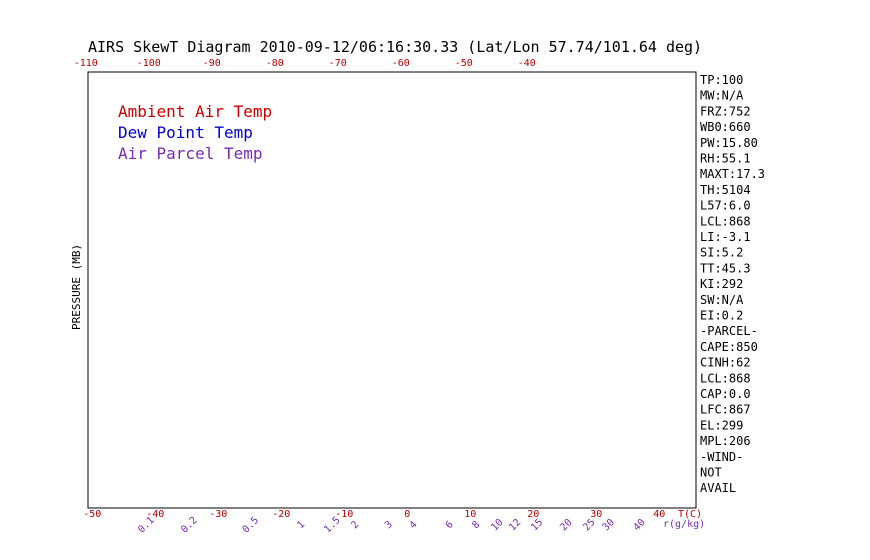  I want to click on top-temp-tick-label: -70, so click(338, 63).